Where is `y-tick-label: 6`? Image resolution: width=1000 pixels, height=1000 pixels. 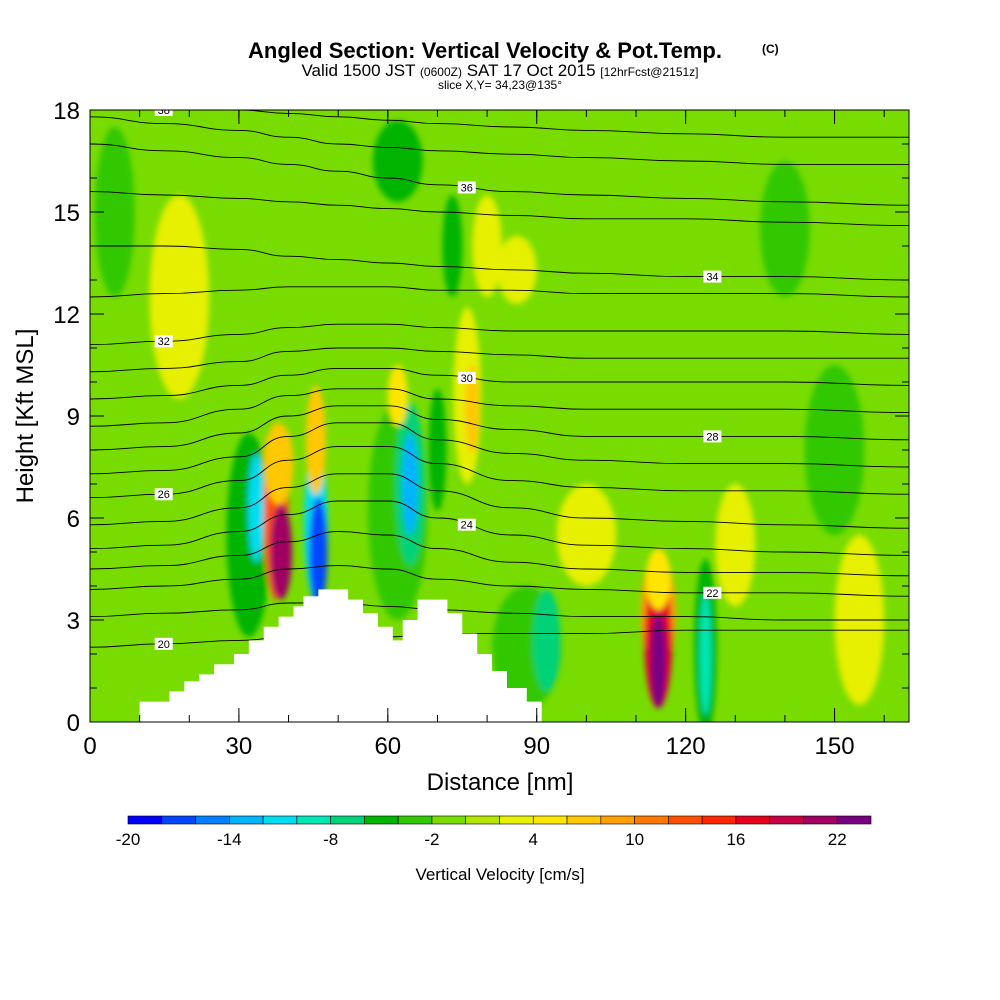
y-tick-label: 6 is located at coordinates (73, 519).